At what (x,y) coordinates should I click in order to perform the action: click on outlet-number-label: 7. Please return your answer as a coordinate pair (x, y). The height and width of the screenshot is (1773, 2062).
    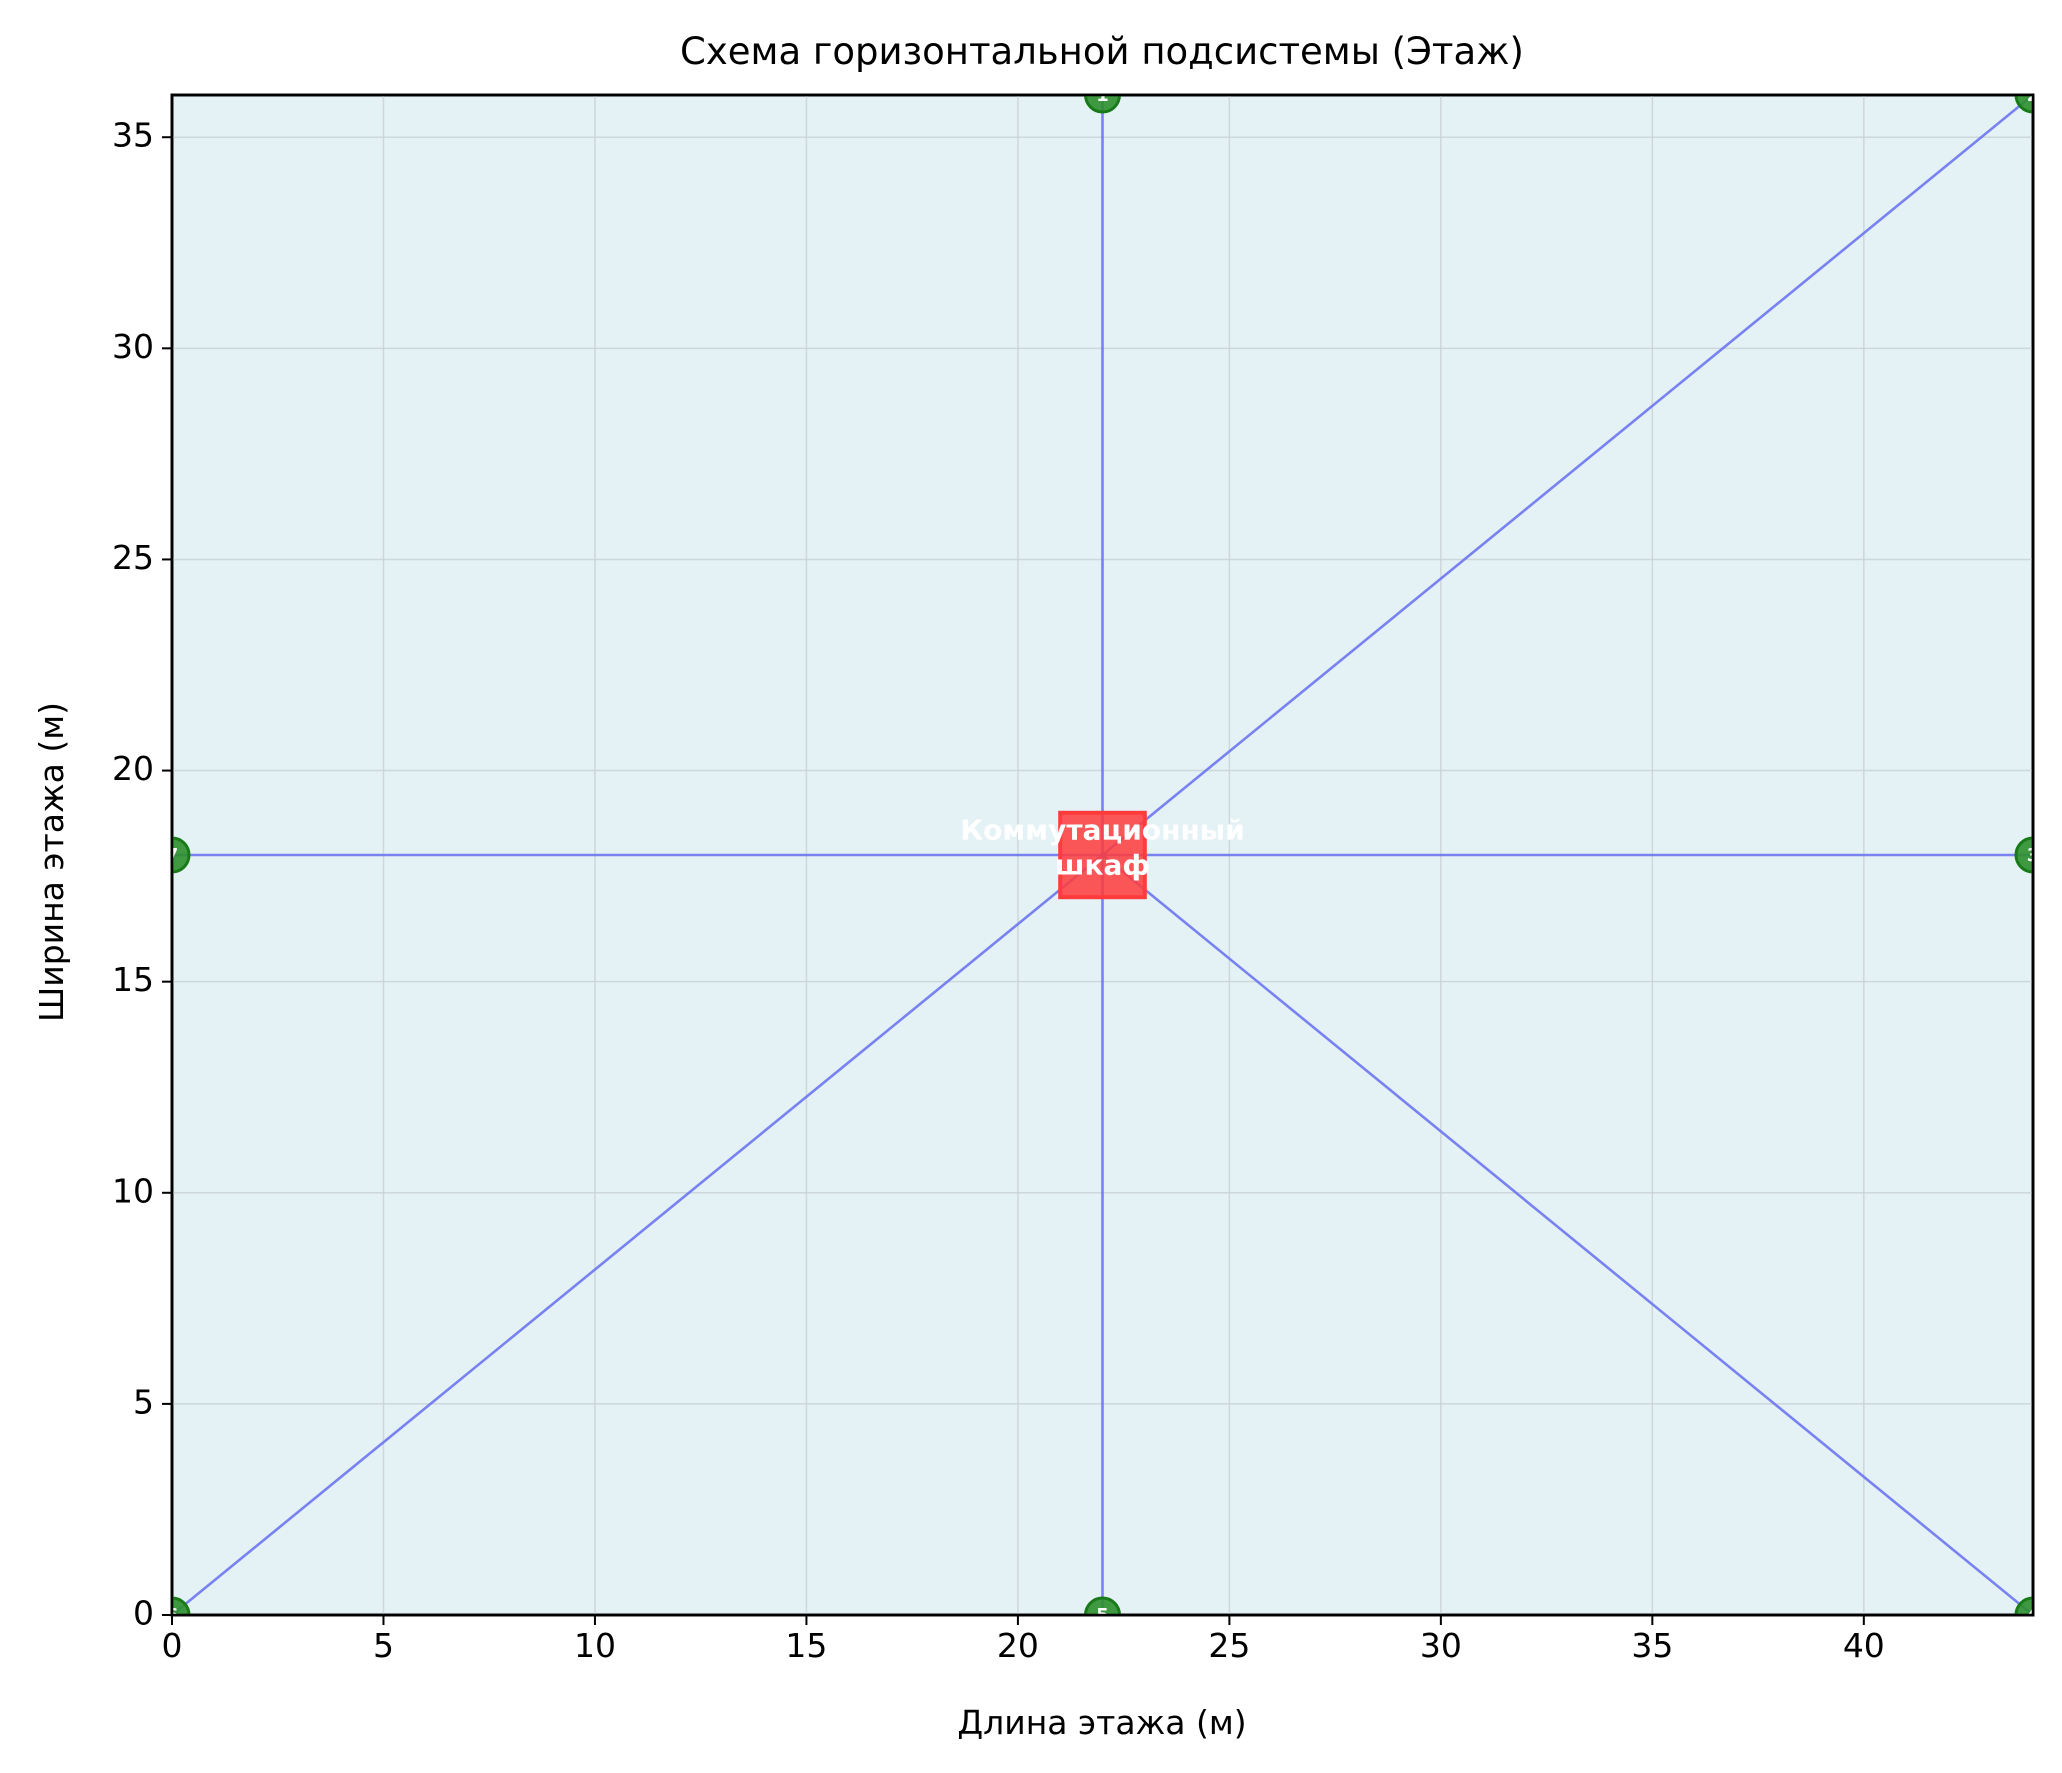
    Looking at the image, I should click on (172, 855).